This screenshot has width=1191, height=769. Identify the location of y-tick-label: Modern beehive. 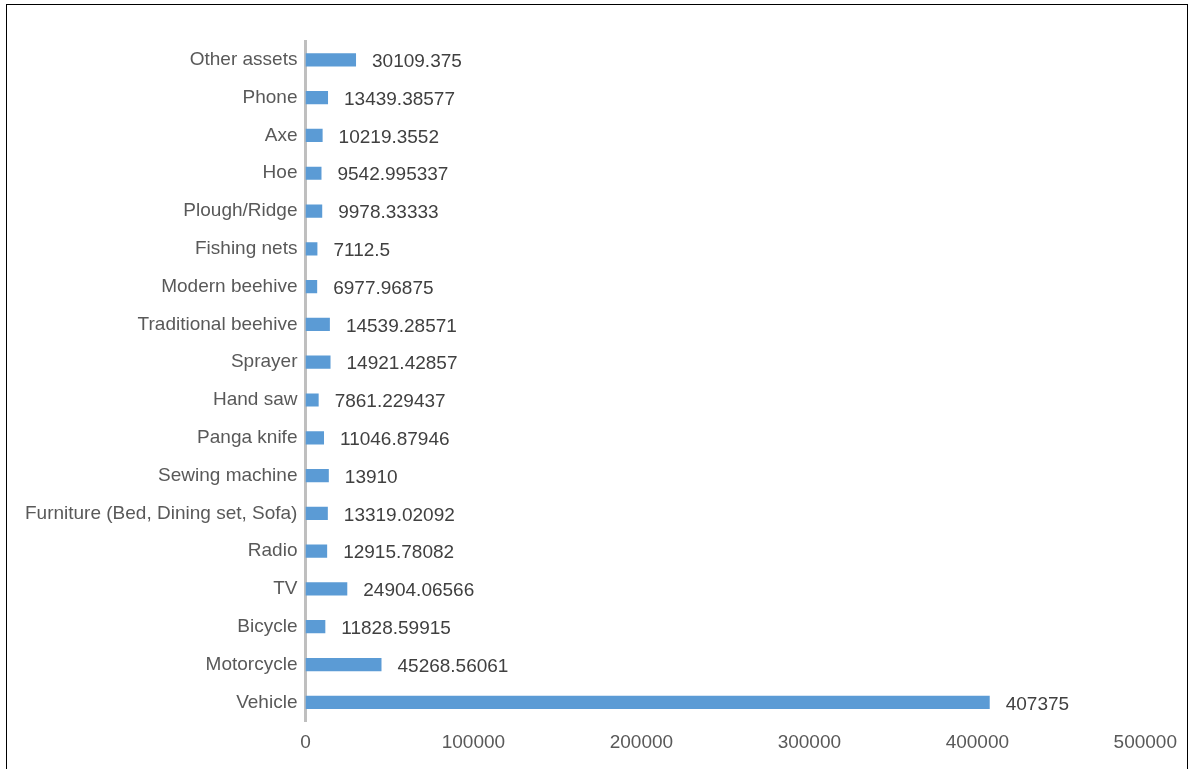
(229, 285).